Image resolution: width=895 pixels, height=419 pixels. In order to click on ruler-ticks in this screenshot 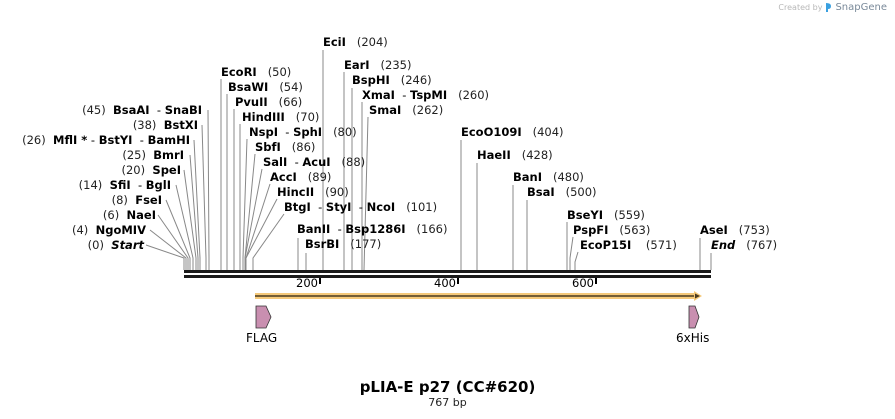, I will do `click(458, 281)`.